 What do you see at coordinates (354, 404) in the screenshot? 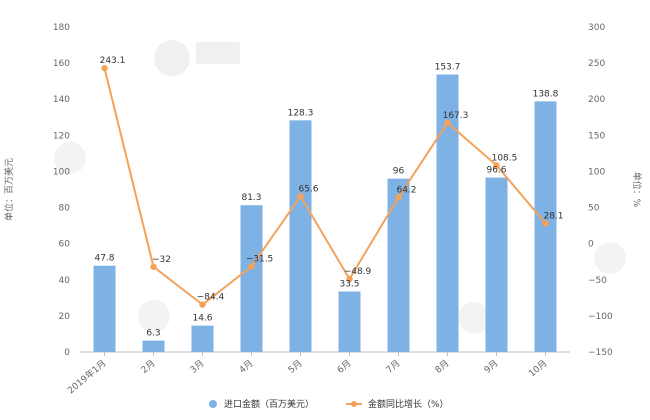
I see `legend-line-marker` at bounding box center [354, 404].